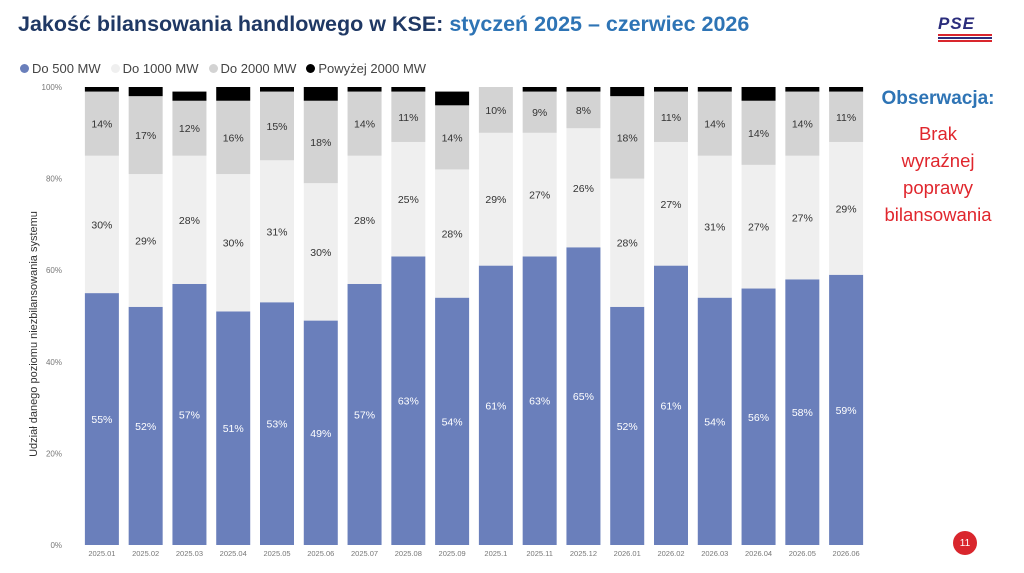 This screenshot has height=573, width=1024. I want to click on x-tick-label: 2025.06, so click(320, 553).